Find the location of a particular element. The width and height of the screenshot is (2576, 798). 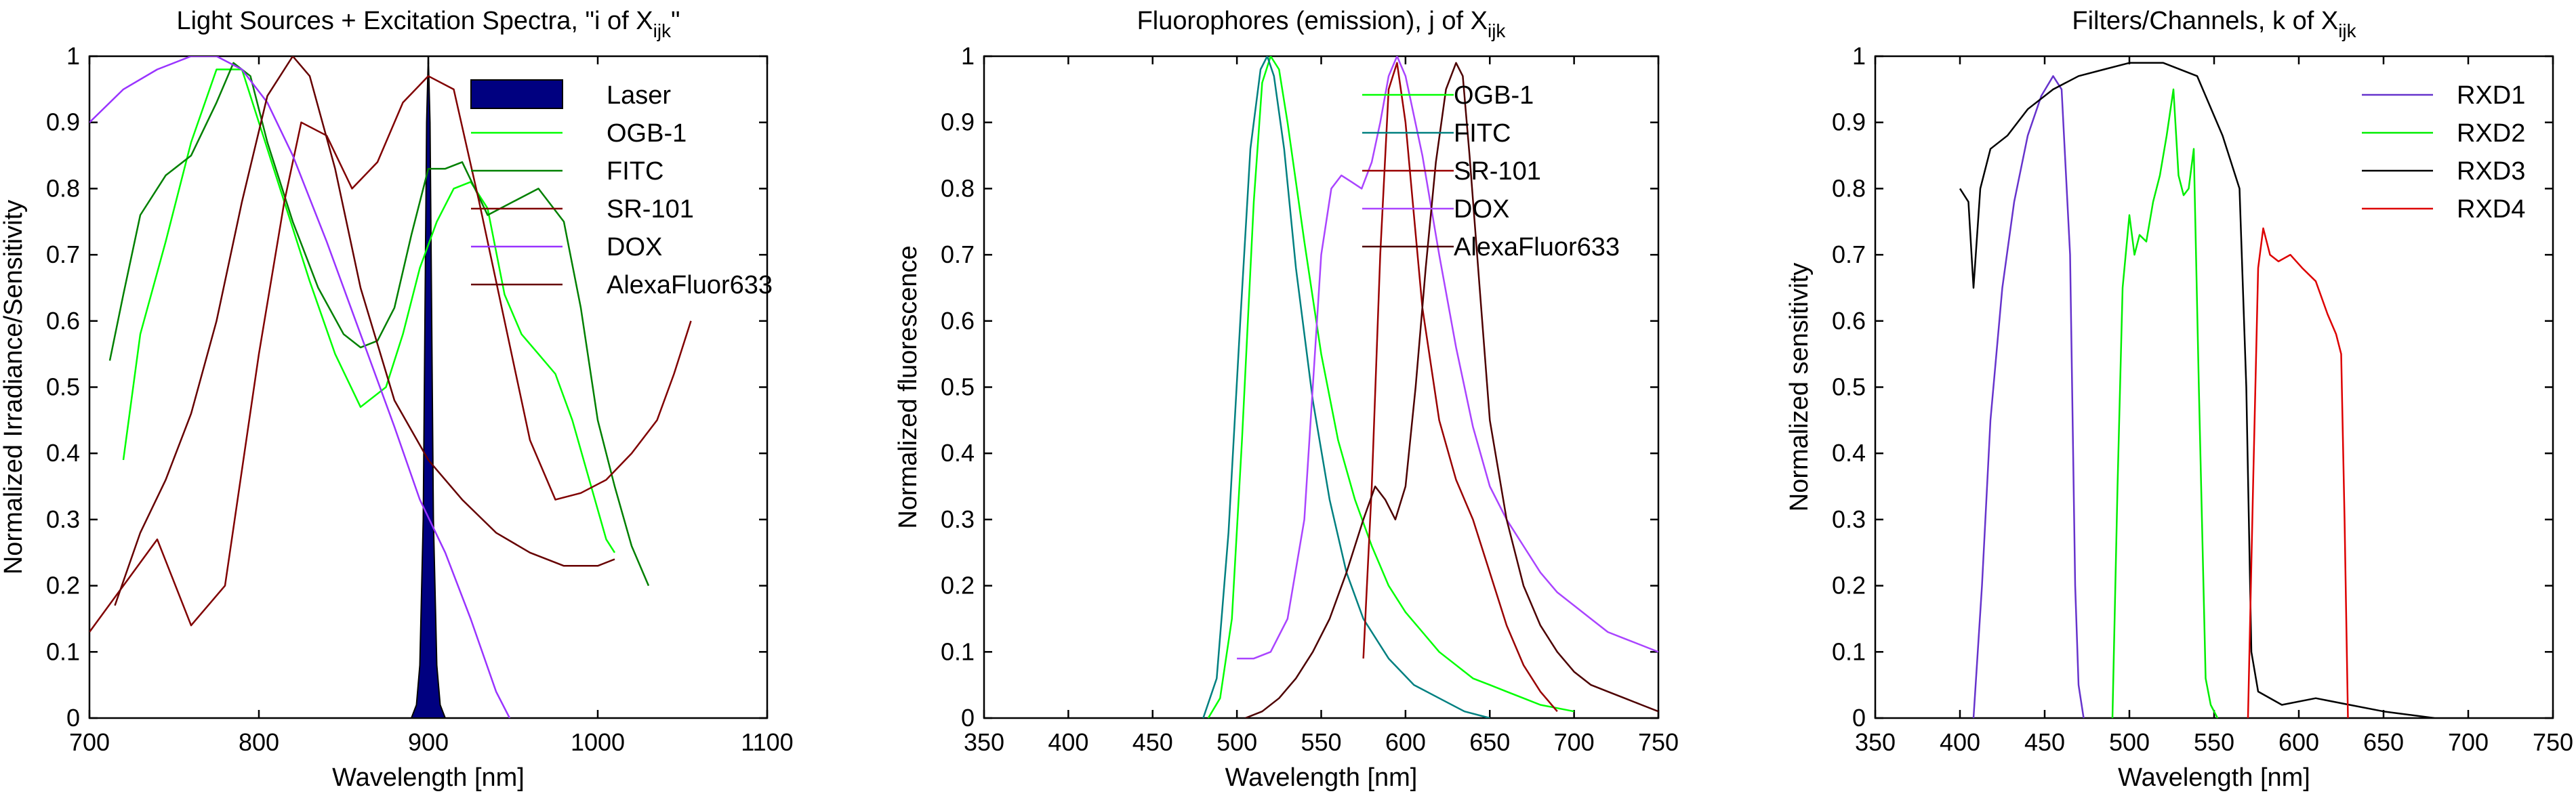

series-rxd4 is located at coordinates (2298, 472).